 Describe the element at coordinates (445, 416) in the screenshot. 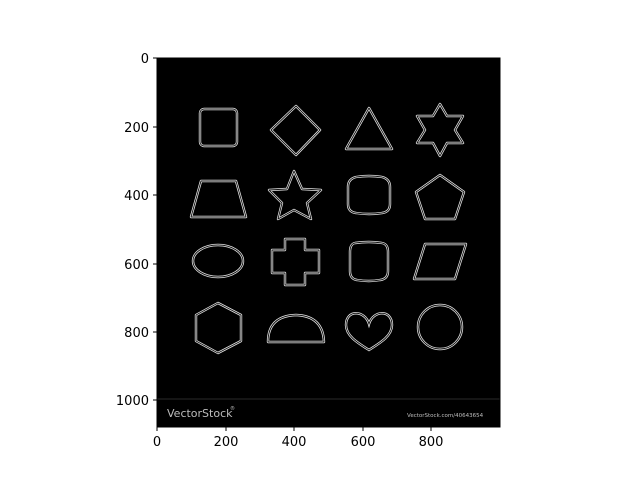

I see `watermark-id: VectorStock.com/40643654` at that location.